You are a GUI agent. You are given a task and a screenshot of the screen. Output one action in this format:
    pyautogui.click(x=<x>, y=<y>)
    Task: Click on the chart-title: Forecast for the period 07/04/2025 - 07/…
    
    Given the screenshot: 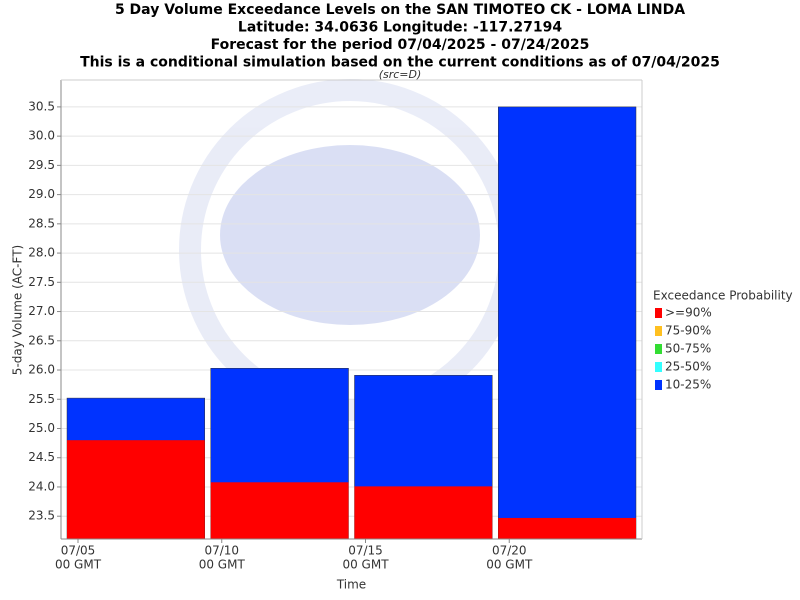 What is the action you would take?
    pyautogui.click(x=400, y=45)
    